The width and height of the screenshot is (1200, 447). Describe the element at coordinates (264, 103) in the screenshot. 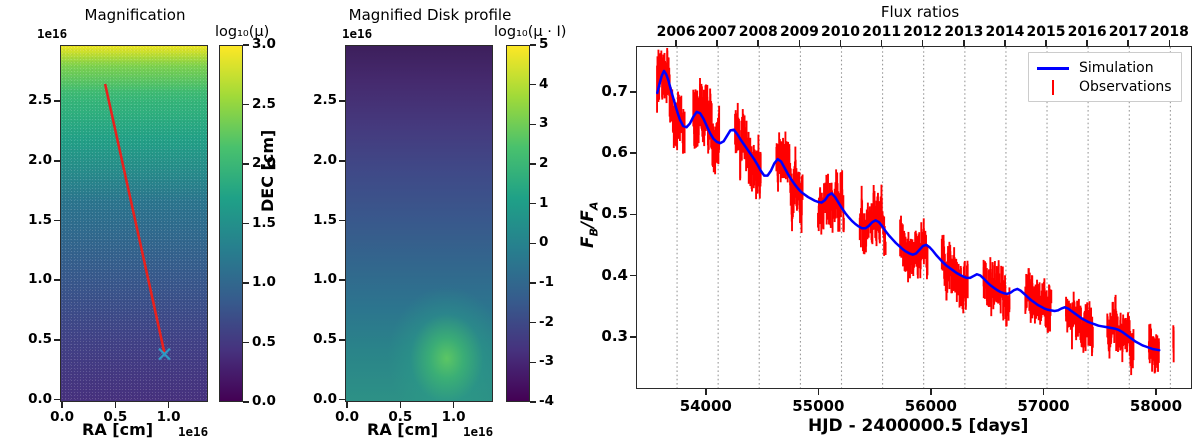

I see `magnification-colorbar-tick-label: 2.5` at that location.